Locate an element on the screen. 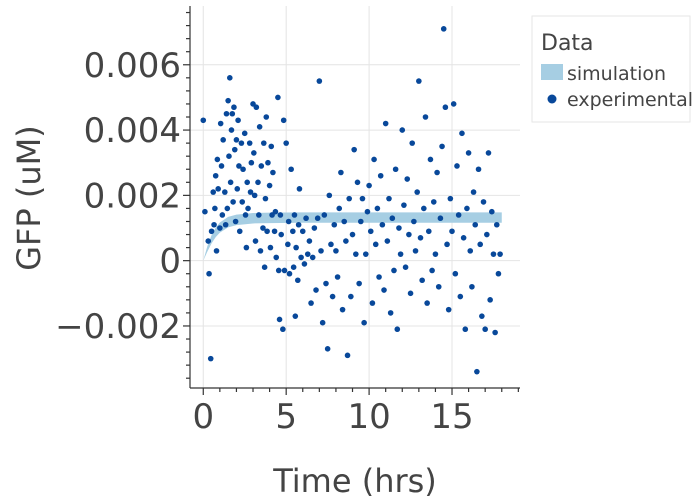  legend-title: Data is located at coordinates (567, 43).